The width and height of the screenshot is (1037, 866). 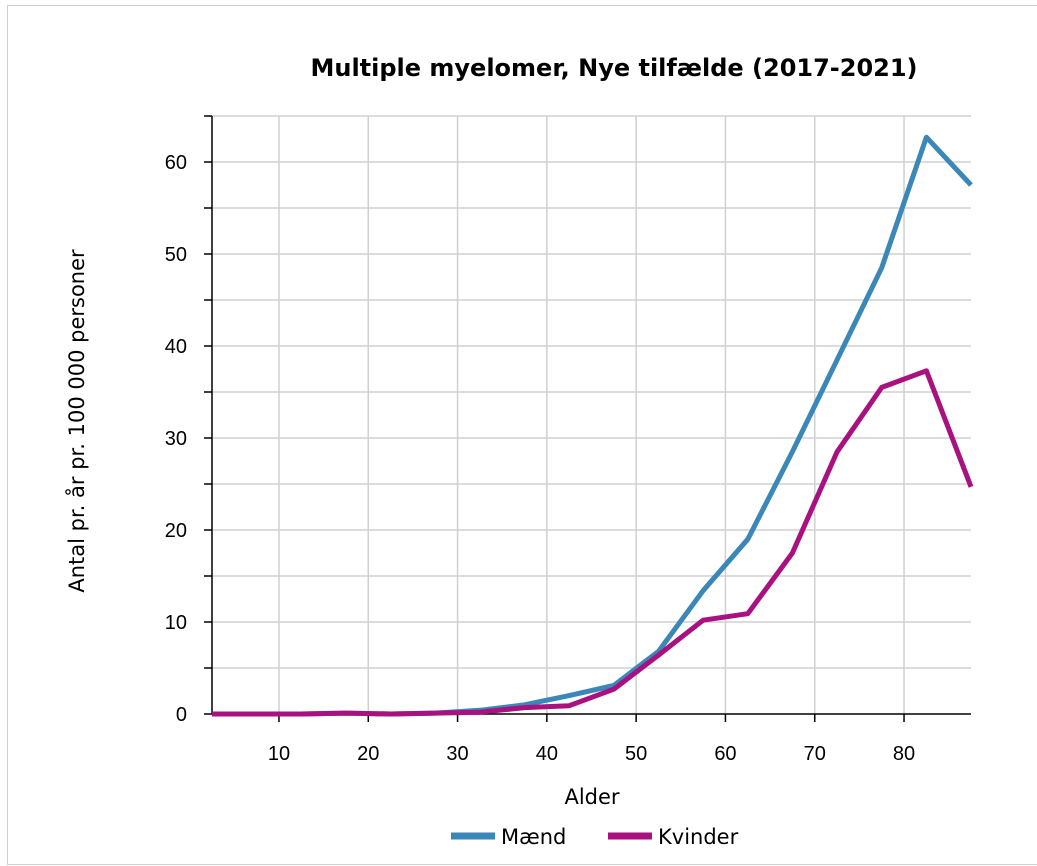 What do you see at coordinates (368, 754) in the screenshot?
I see `x-tick-label: 20` at bounding box center [368, 754].